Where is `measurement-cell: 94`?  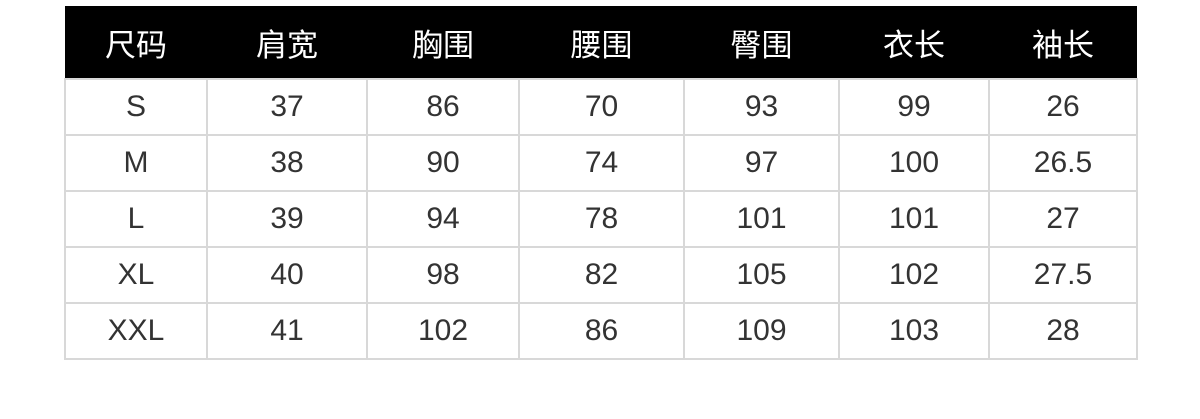
measurement-cell: 94 is located at coordinates (443, 219).